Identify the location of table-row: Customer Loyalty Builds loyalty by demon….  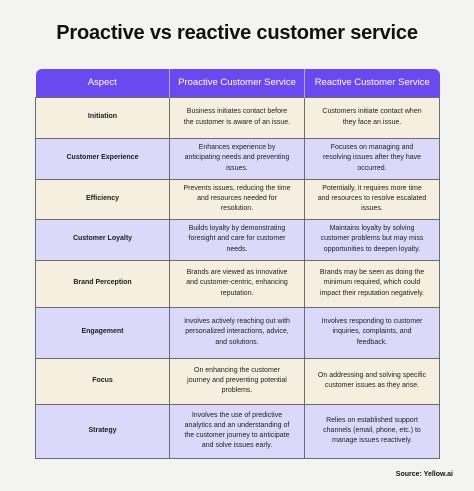
(237, 239).